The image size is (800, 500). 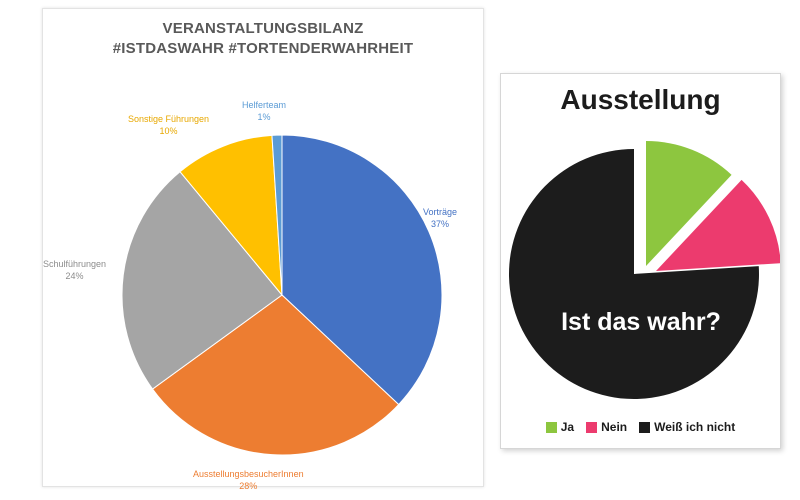 I want to click on legend-label-ja: Ja, so click(x=567, y=427).